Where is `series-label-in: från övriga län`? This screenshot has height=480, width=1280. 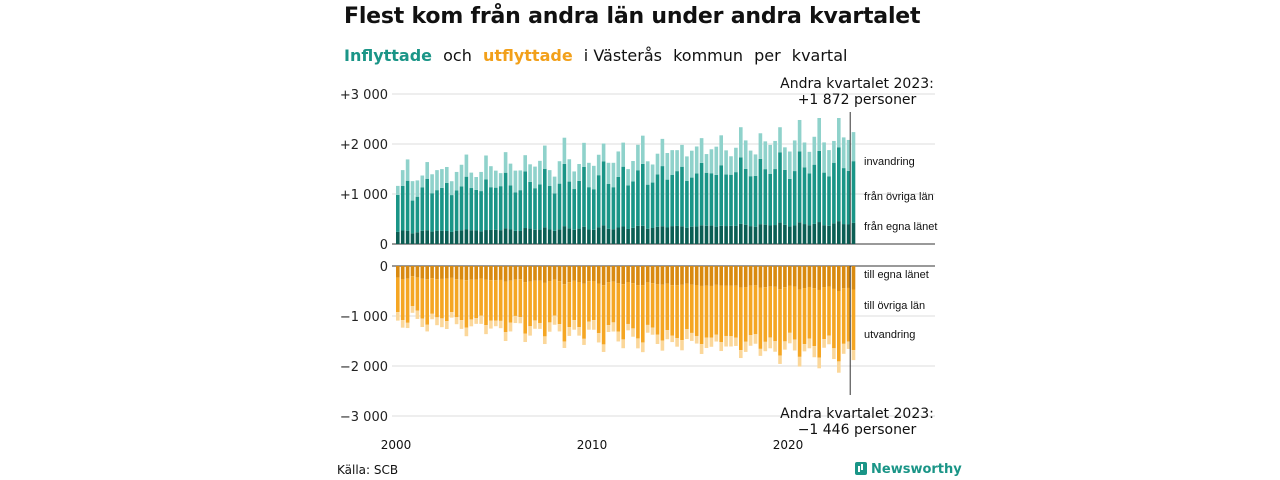 series-label-in: från övriga län is located at coordinates (899, 197).